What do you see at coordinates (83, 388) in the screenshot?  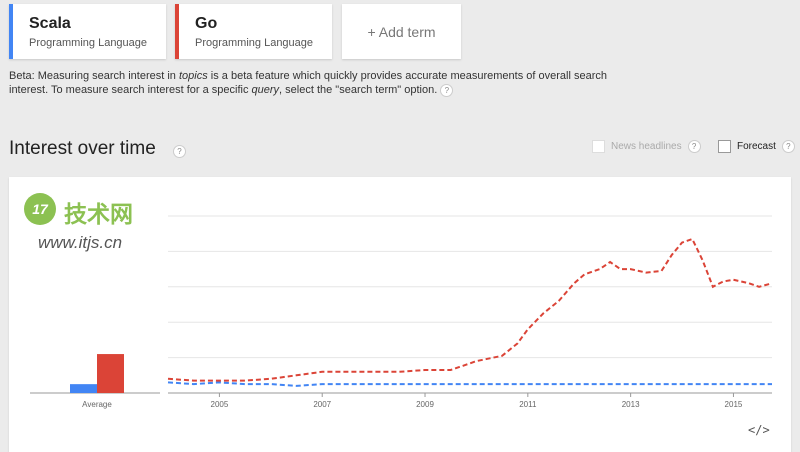 I see `average-bar-scala` at bounding box center [83, 388].